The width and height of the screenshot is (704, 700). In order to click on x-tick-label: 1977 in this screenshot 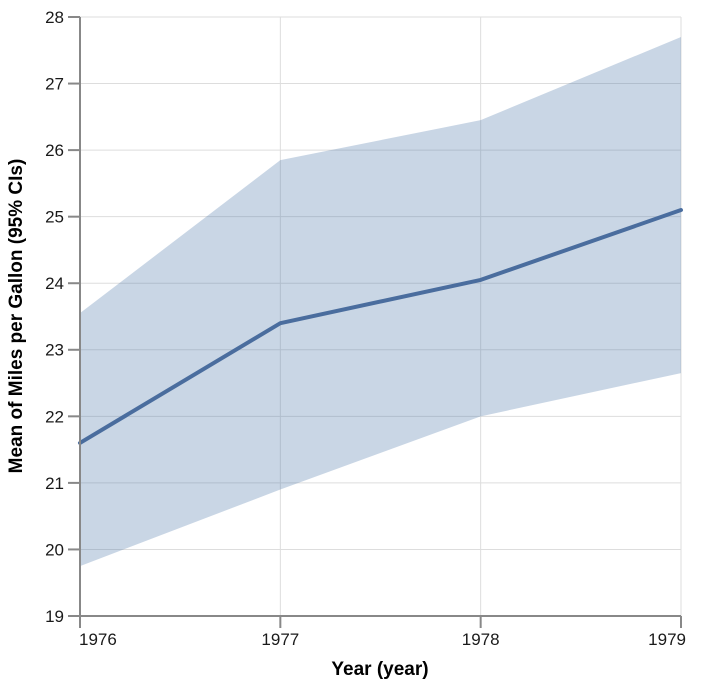, I will do `click(280, 639)`.